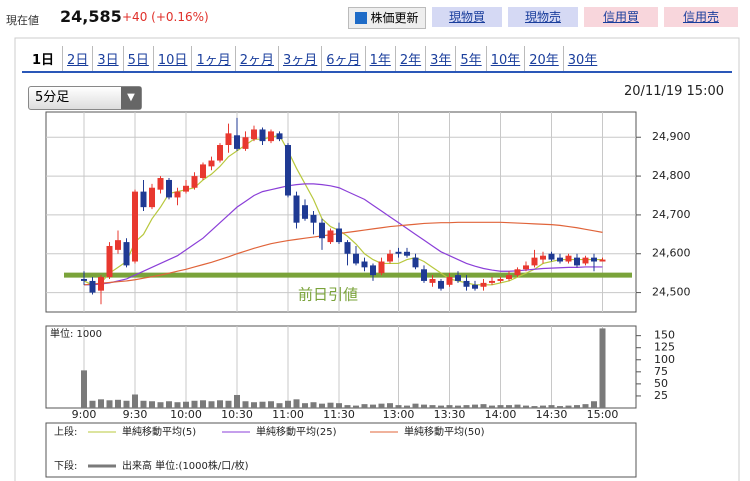 The height and width of the screenshot is (481, 750). What do you see at coordinates (470, 58) in the screenshot?
I see `period-tab: 5年` at bounding box center [470, 58].